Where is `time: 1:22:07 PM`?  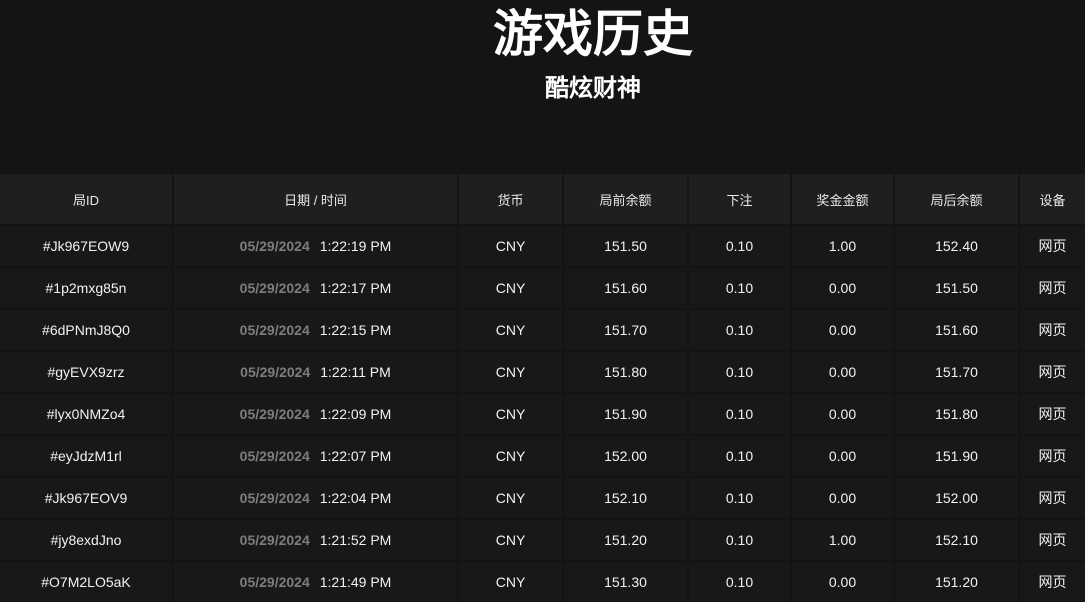 time: 1:22:07 PM is located at coordinates (355, 456).